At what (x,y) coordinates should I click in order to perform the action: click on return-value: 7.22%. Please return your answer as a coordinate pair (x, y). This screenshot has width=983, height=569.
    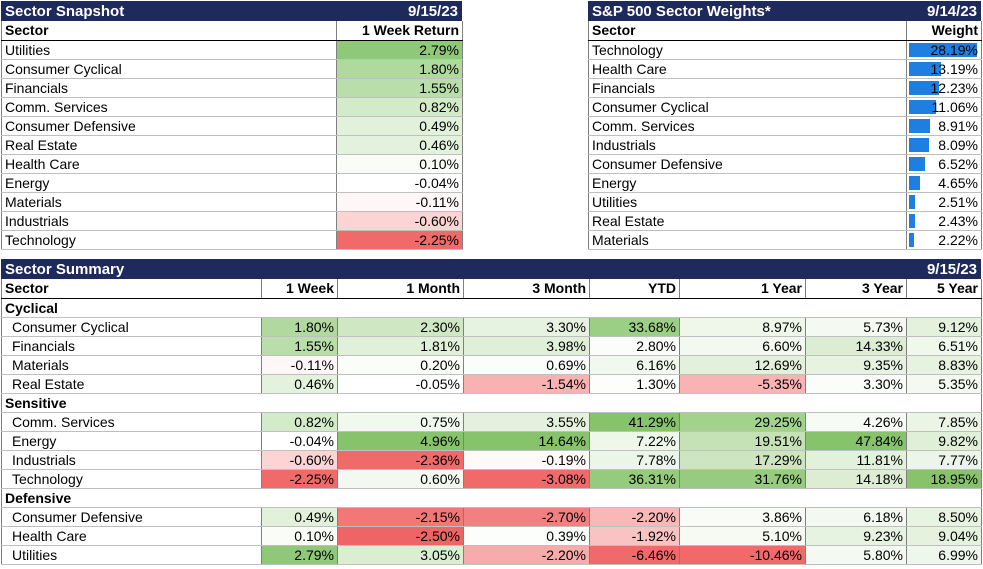
    Looking at the image, I should click on (634, 441).